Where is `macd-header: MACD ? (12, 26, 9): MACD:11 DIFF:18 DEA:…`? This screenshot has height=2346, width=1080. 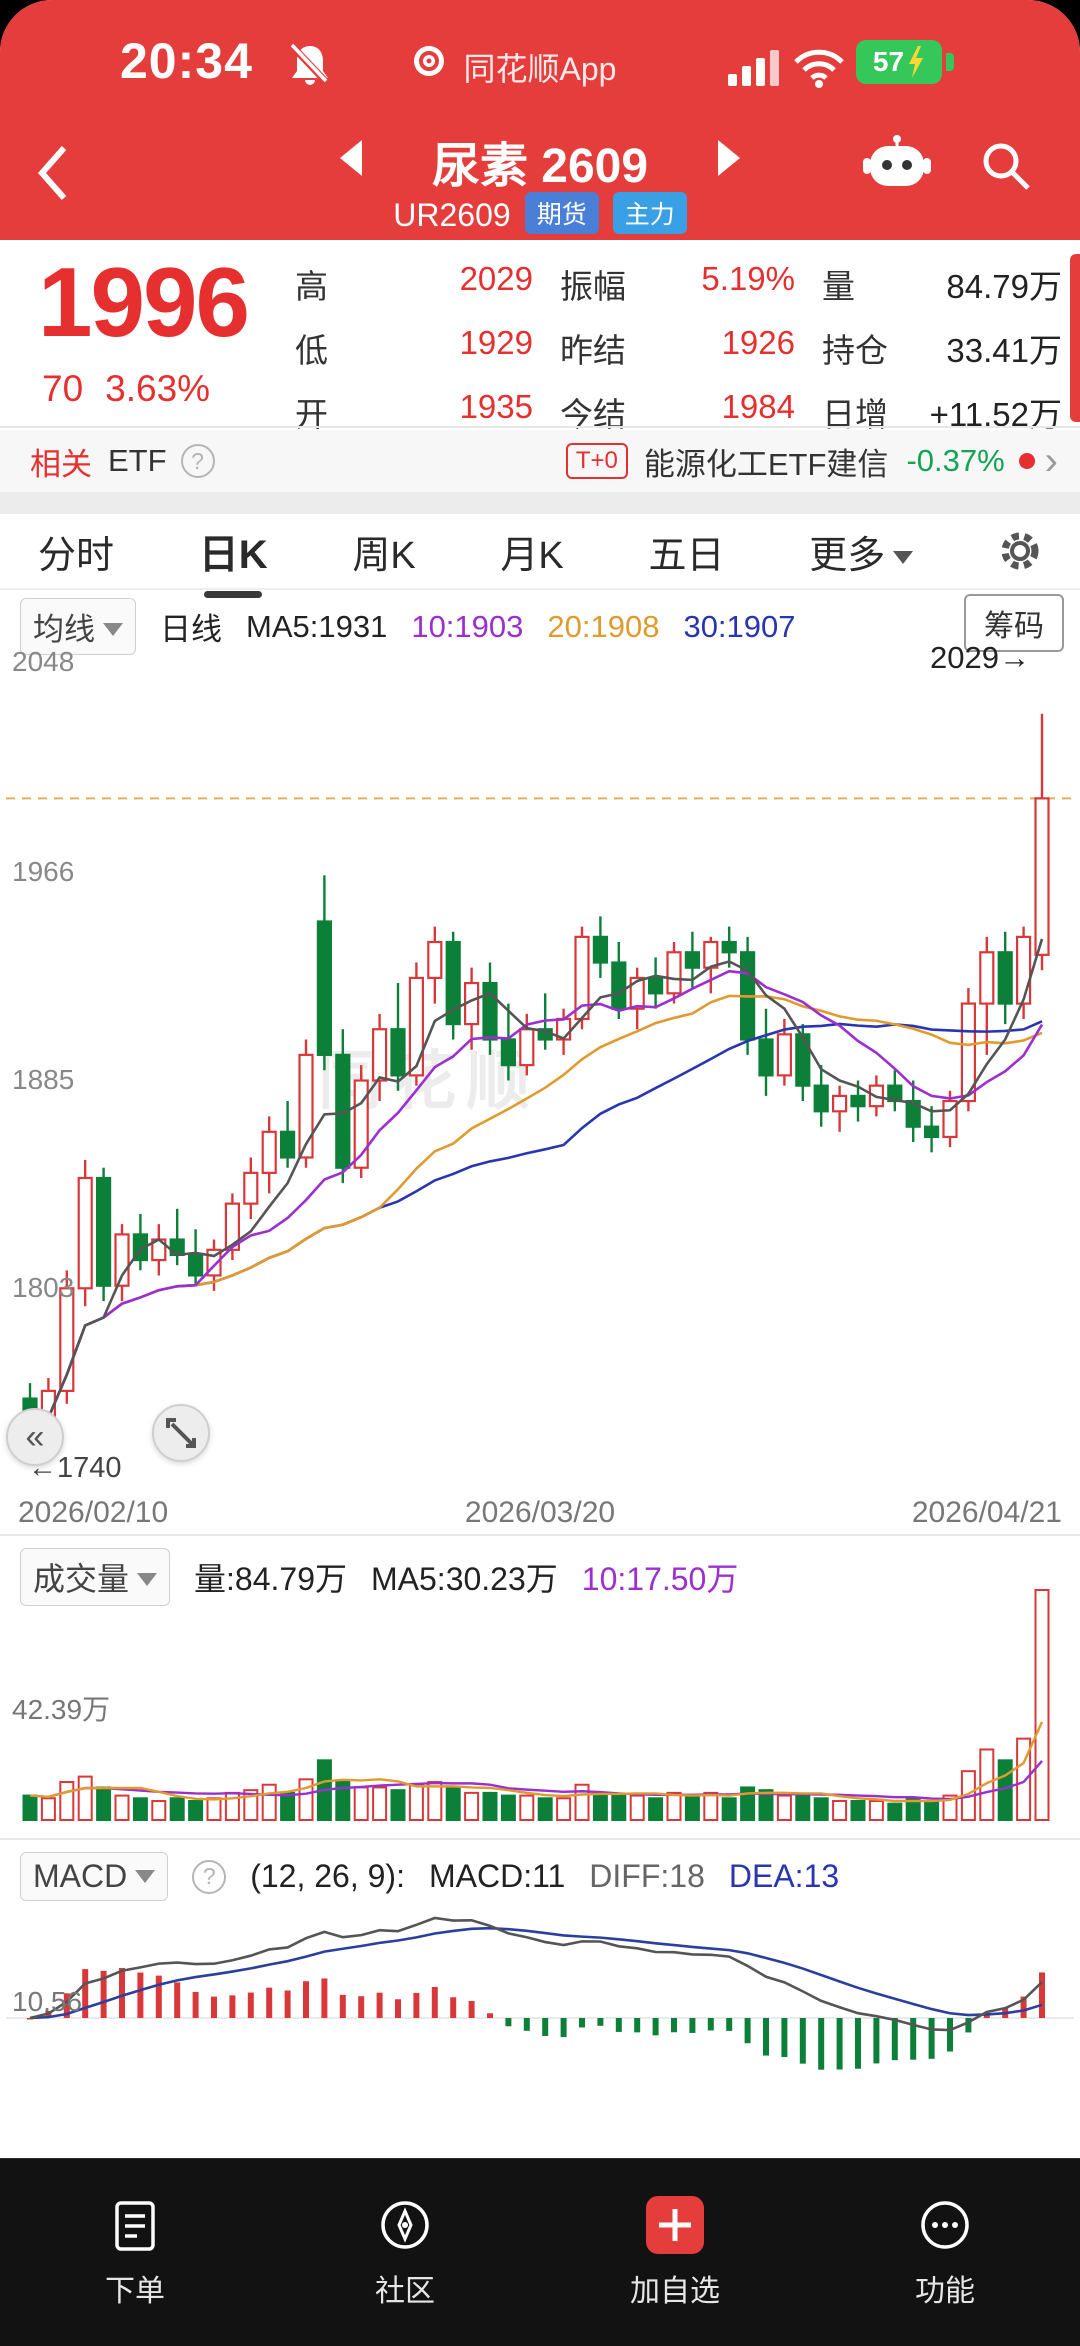
macd-header: MACD ? (12, 26, 9): MACD:11 DIFF:18 DEA:… is located at coordinates (429, 1876).